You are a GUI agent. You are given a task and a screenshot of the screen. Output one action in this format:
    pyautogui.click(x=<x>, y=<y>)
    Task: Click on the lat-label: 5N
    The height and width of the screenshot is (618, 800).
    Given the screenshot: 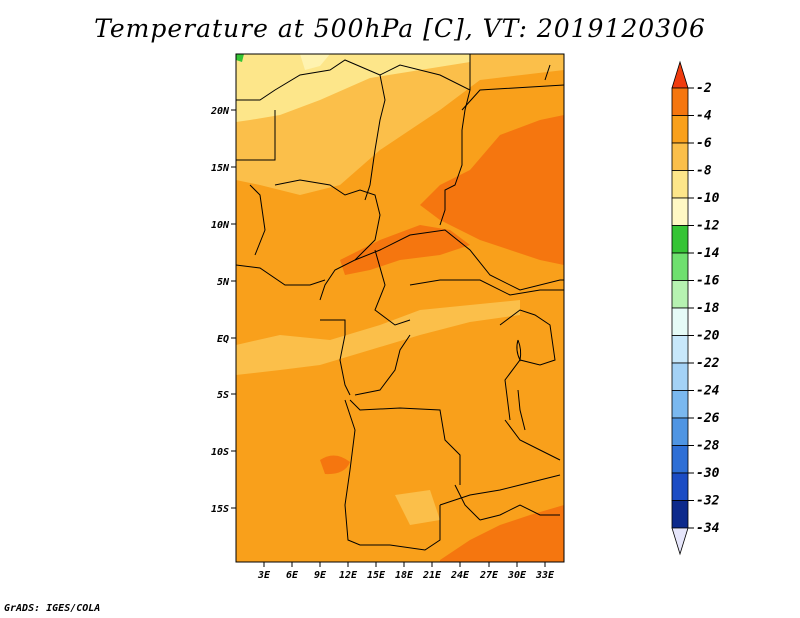 What is the action you would take?
    pyautogui.click(x=223, y=282)
    